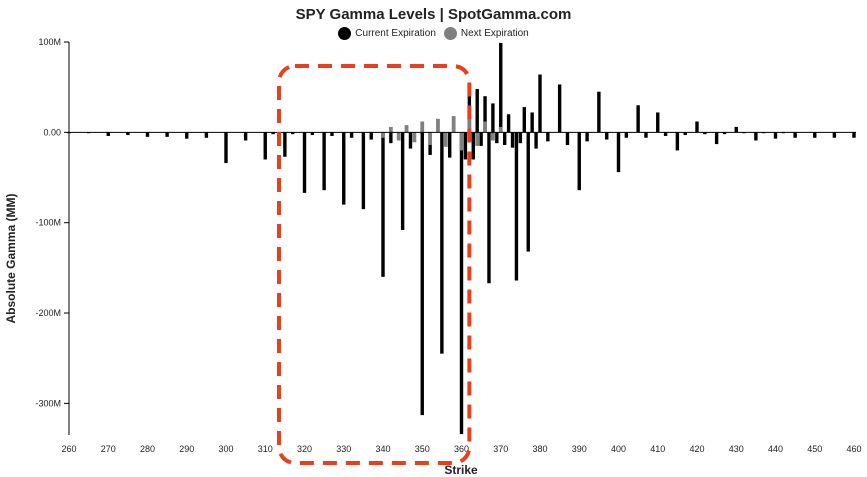 This screenshot has height=477, width=867. Describe the element at coordinates (579, 449) in the screenshot. I see `x-tick-label: 390` at that location.